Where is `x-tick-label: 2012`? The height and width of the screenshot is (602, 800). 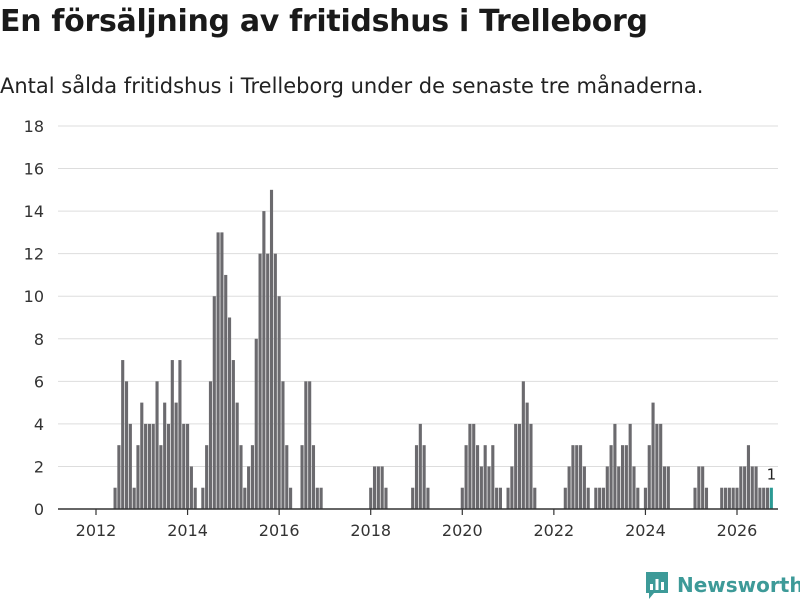
x-tick-label: 2012 is located at coordinates (96, 530).